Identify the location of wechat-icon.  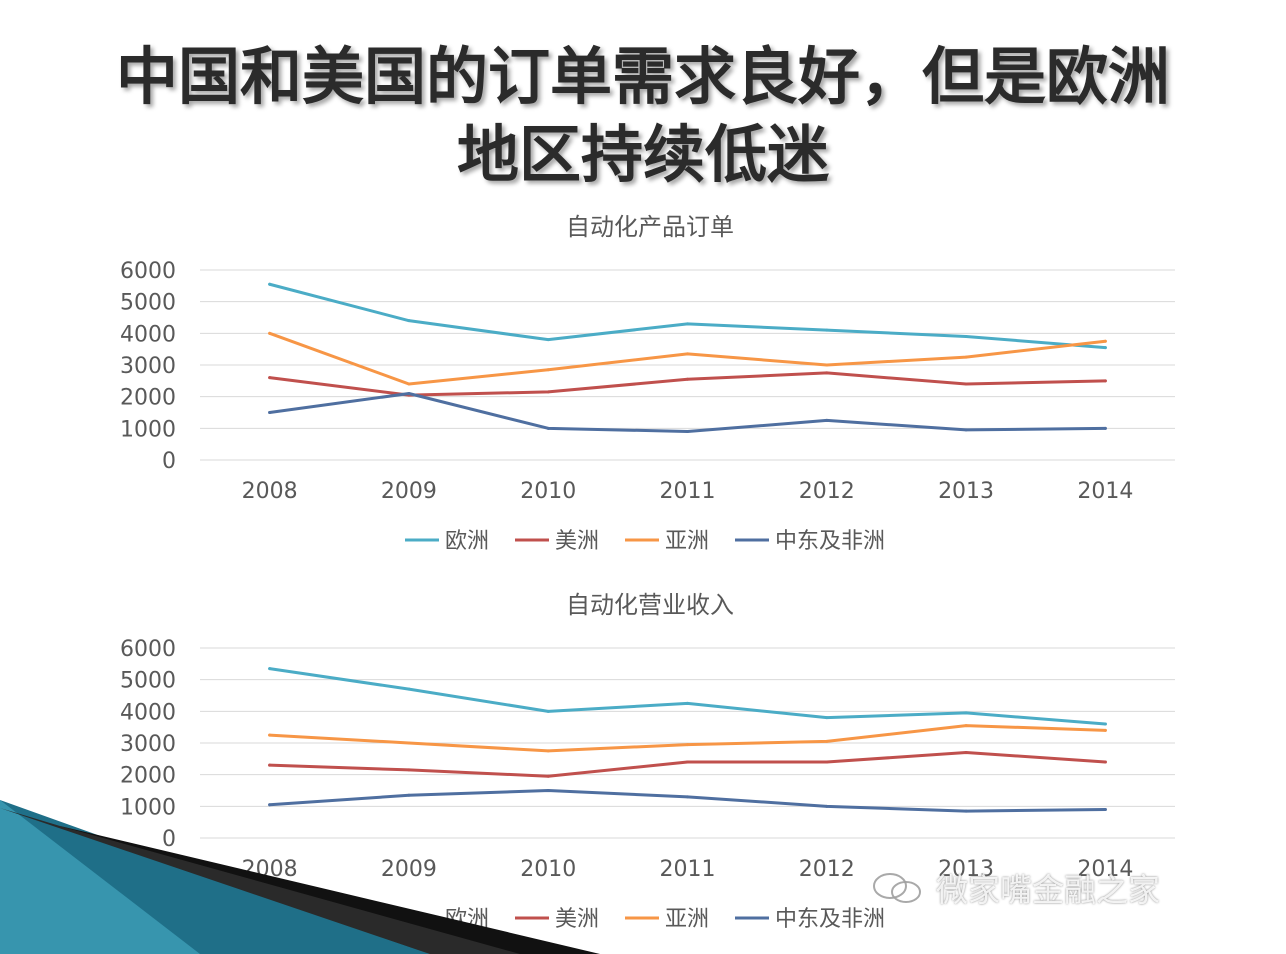
(897, 888).